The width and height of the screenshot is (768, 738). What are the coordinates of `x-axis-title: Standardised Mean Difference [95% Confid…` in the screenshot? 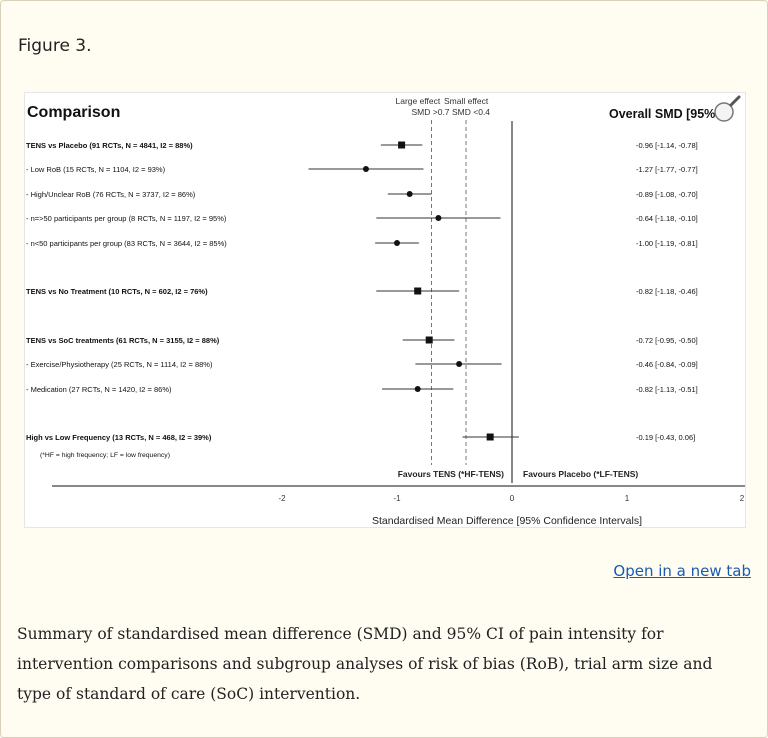 It's located at (507, 521).